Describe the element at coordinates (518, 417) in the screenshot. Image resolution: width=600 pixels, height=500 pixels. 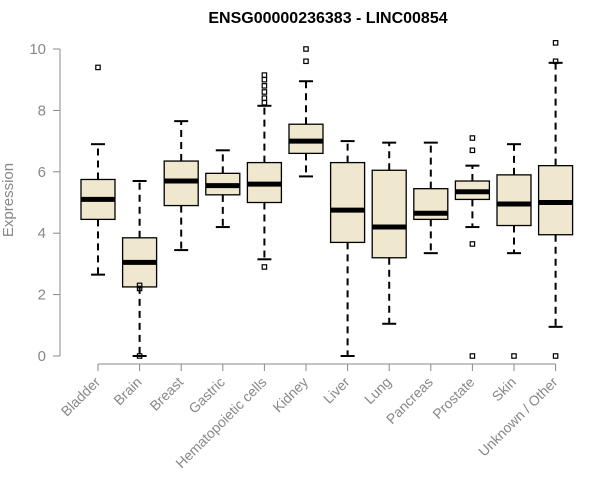
I see `x-tick-label: Unknown / Other` at that location.